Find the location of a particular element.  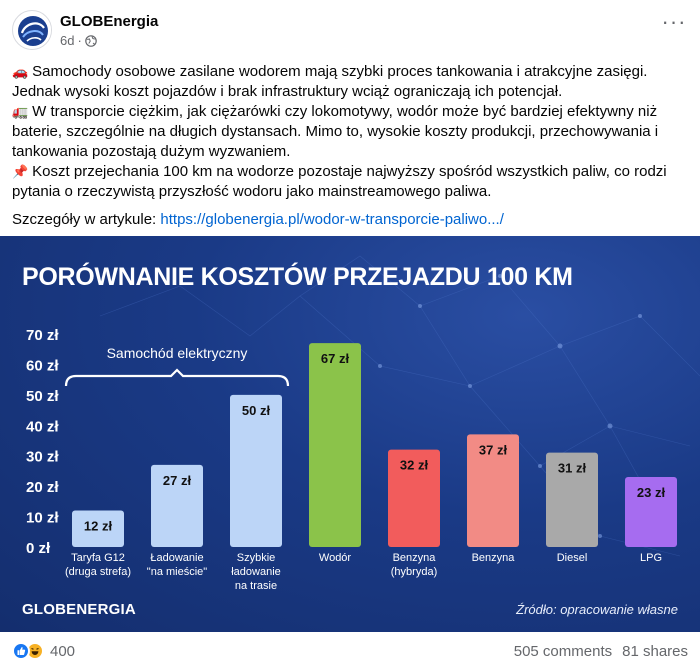

group-bracket is located at coordinates (177, 377).